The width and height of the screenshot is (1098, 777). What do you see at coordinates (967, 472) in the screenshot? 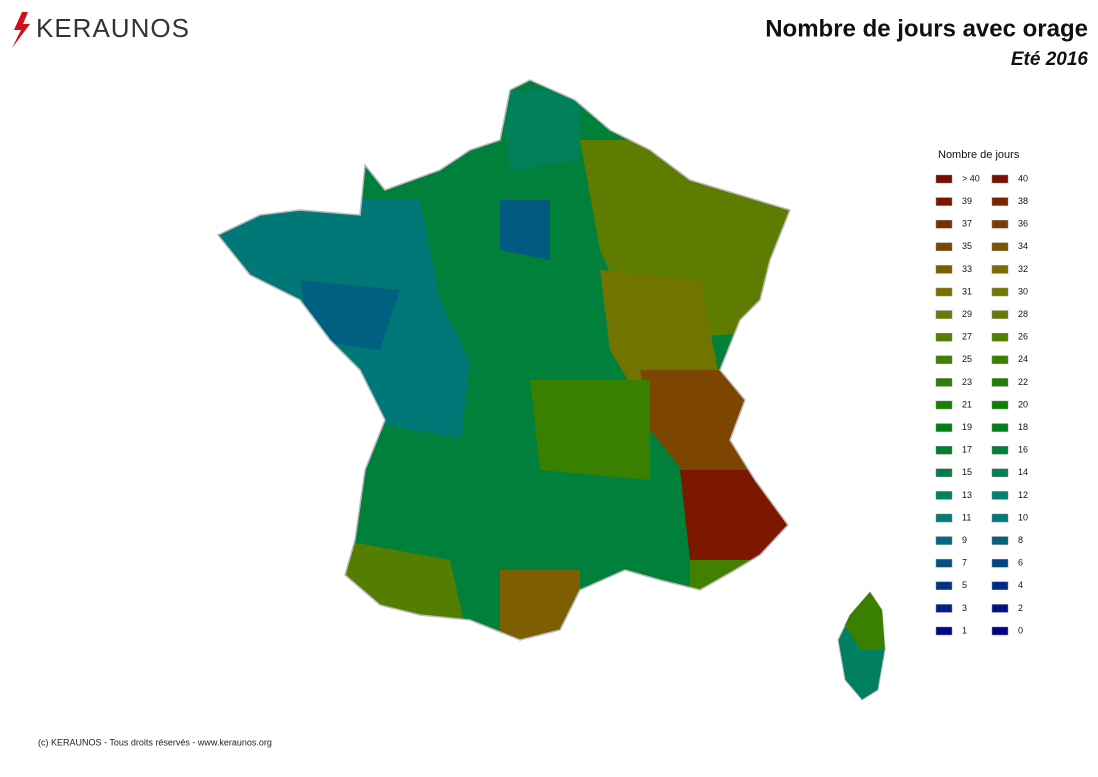
I see `legend-label: 15` at bounding box center [967, 472].